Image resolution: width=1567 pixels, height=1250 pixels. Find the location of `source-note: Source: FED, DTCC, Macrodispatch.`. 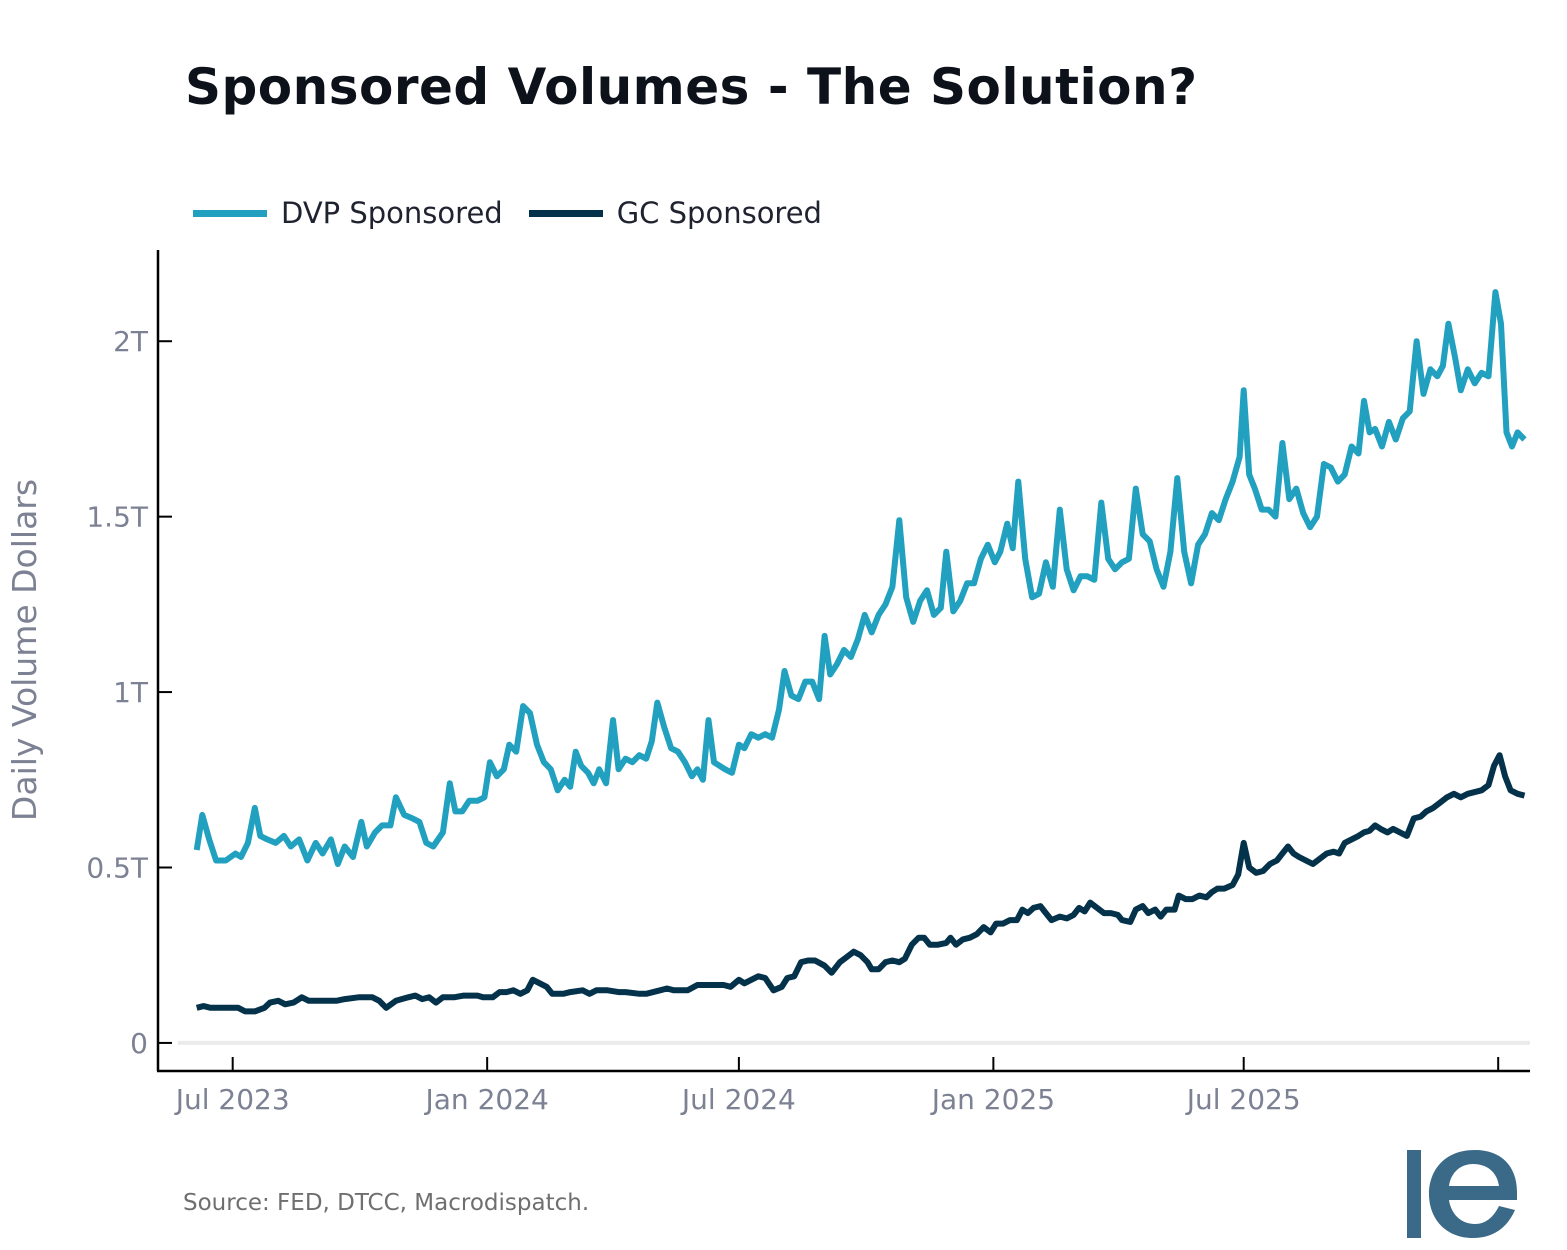

source-note: Source: FED, DTCC, Macrodispatch. is located at coordinates (386, 1203).